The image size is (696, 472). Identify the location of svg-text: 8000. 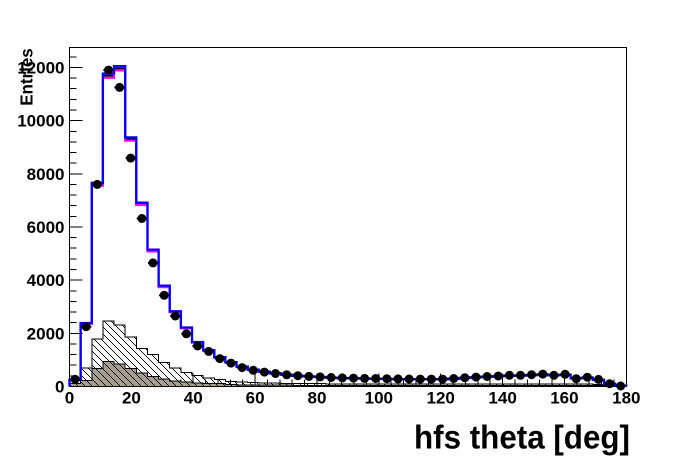
(46, 174).